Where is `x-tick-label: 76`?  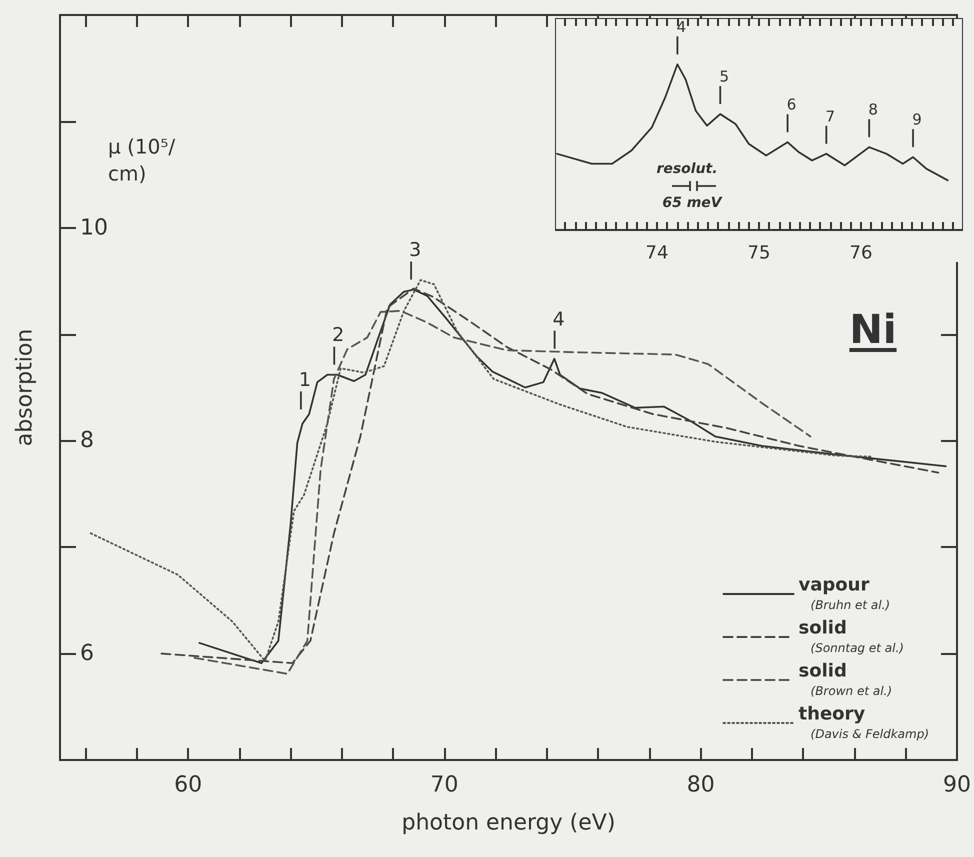 x-tick-label: 76 is located at coordinates (861, 253).